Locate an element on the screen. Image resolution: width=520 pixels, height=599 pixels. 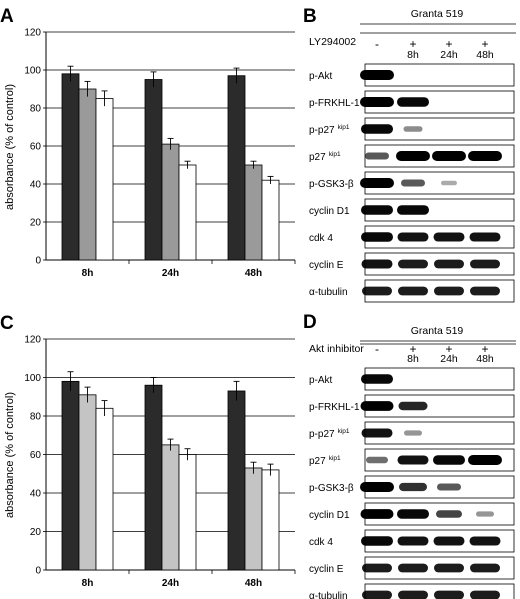
blot-row-label: cyclin D1 is located at coordinates (329, 515).